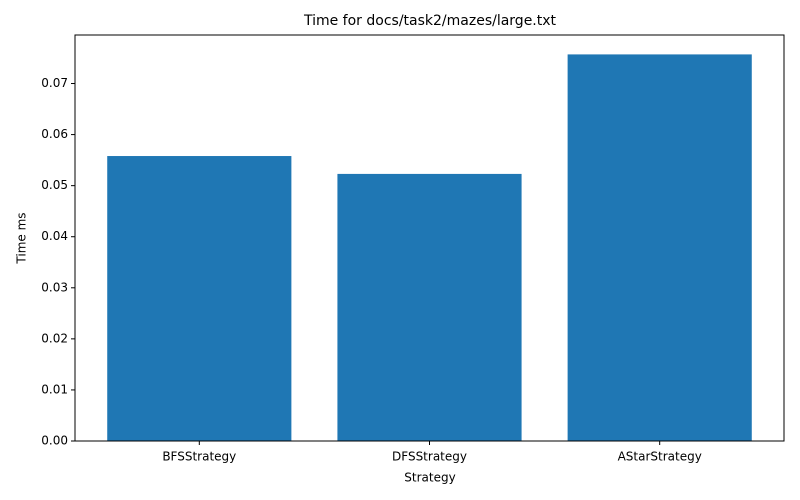 The width and height of the screenshot is (800, 500). What do you see at coordinates (54, 287) in the screenshot?
I see `y-tick-label: 0.03` at bounding box center [54, 287].